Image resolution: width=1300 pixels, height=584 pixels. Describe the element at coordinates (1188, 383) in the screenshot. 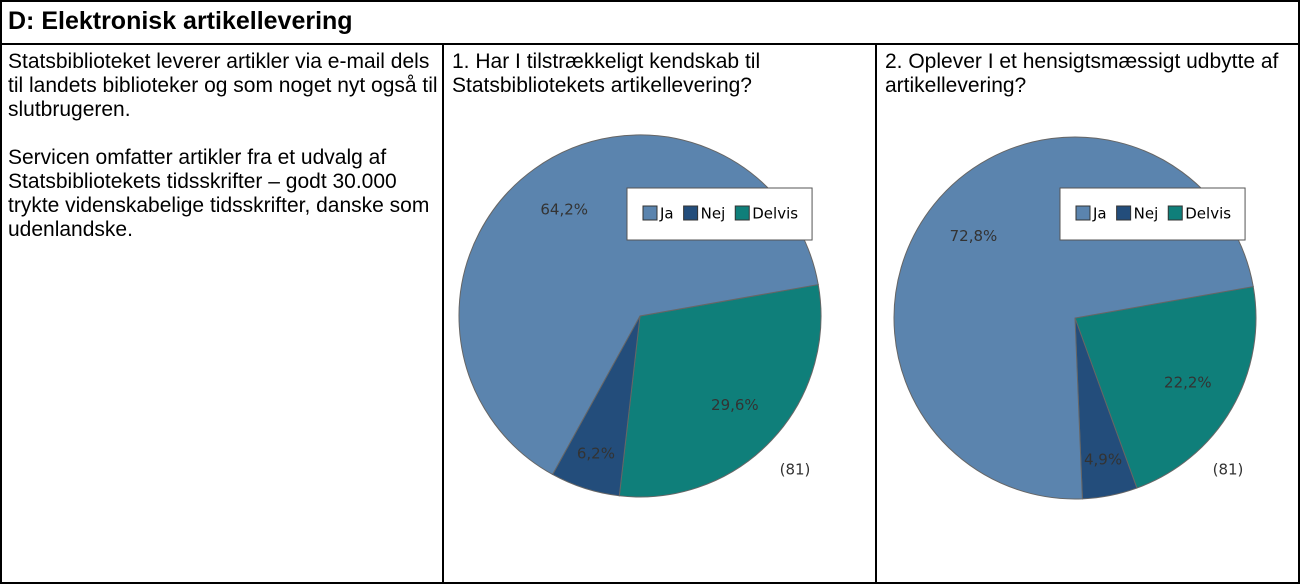

I see `slice-label: 22,2%` at that location.